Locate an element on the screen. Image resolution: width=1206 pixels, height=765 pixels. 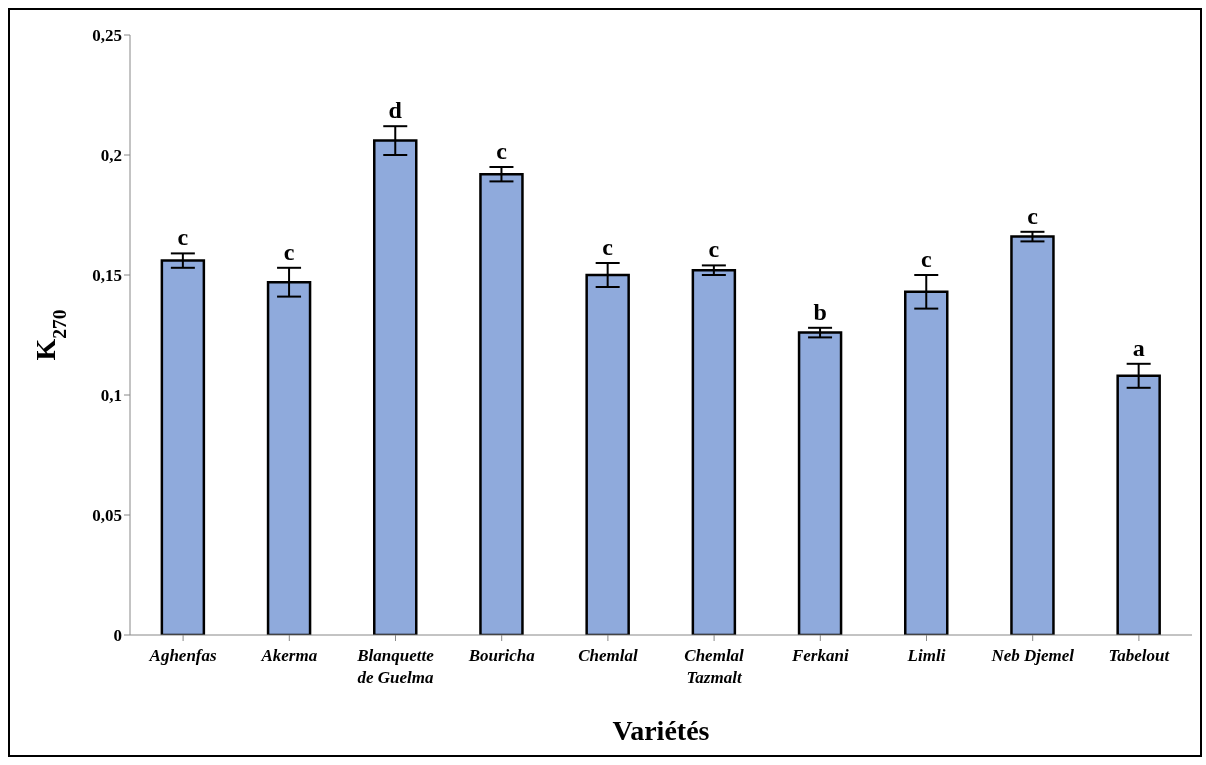
x-tick-label: Aghenfas is located at coordinates (183, 655).